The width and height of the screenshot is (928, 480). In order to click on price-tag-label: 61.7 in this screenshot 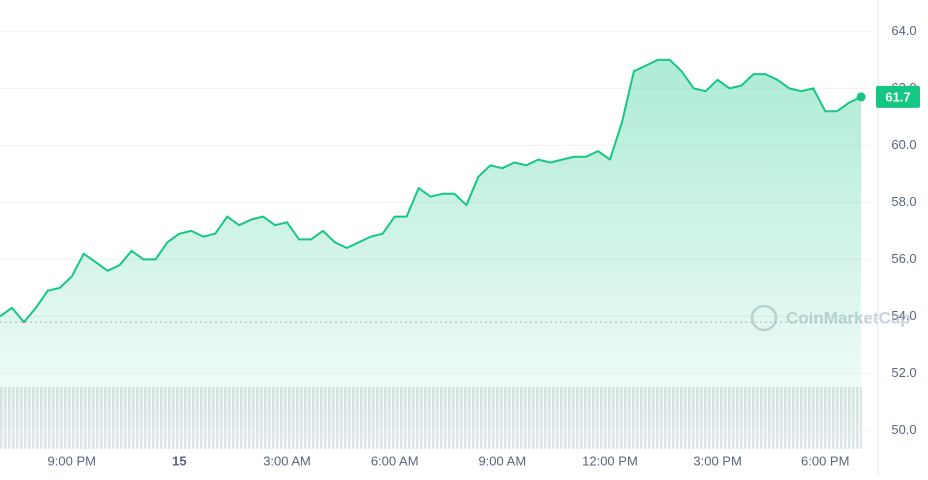, I will do `click(897, 96)`.